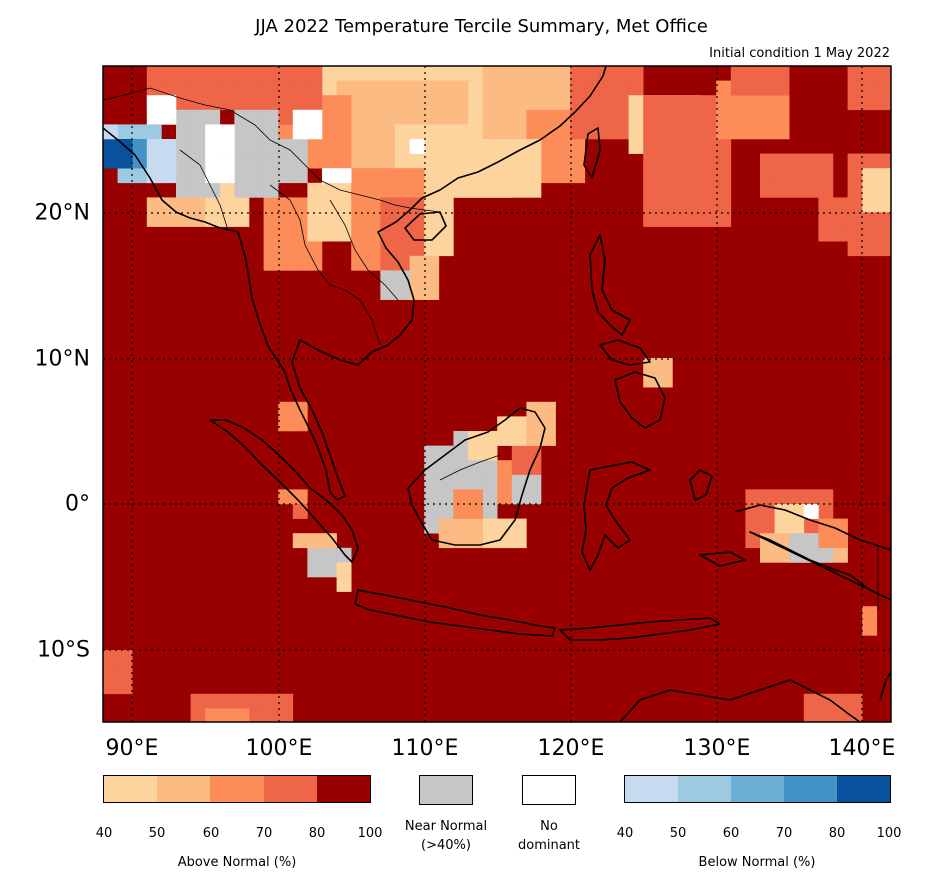 This screenshot has height=893, width=926. What do you see at coordinates (757, 862) in the screenshot?
I see `below-normal-label: Below Normal (%)` at bounding box center [757, 862].